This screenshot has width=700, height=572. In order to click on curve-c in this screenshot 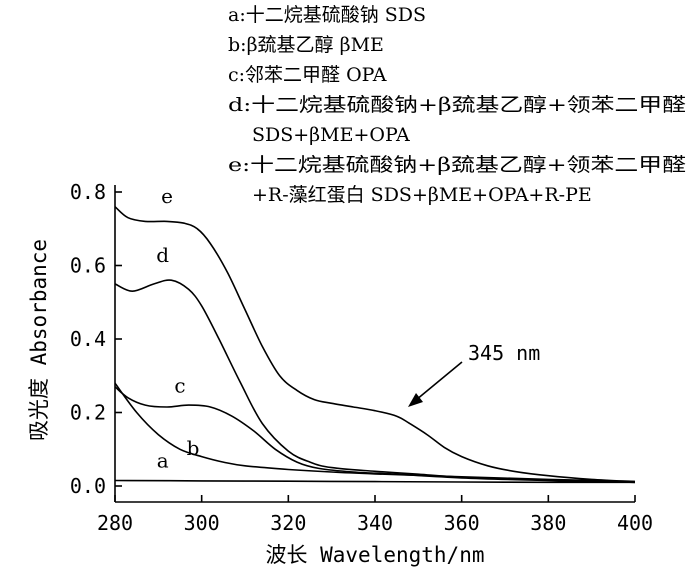, I will do `click(375, 435)`.